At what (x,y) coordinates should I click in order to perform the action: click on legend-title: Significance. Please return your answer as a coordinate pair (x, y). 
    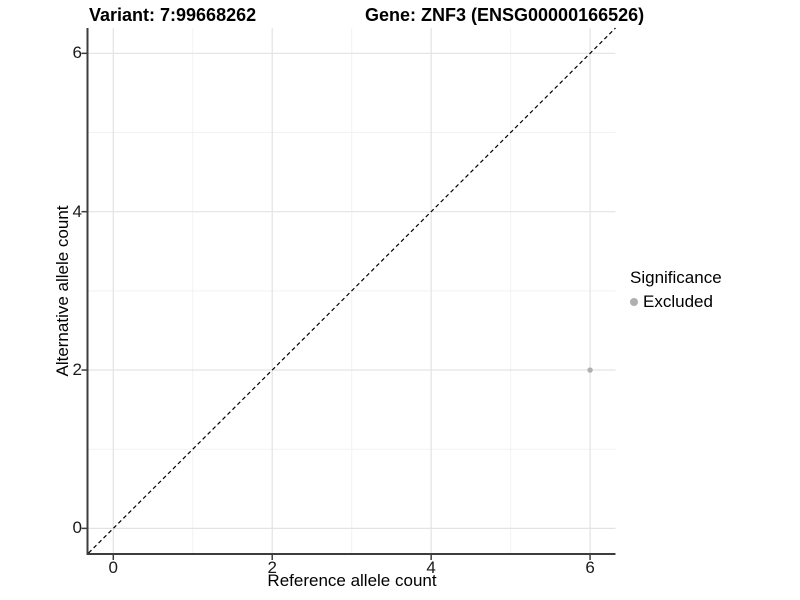
    Looking at the image, I should click on (676, 277).